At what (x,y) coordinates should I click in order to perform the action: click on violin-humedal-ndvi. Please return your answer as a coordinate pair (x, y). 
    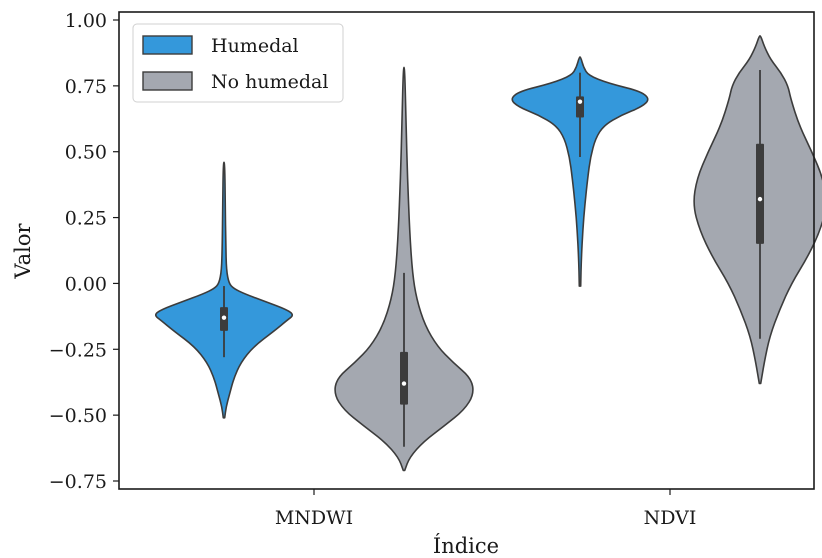
    Looking at the image, I should click on (580, 171).